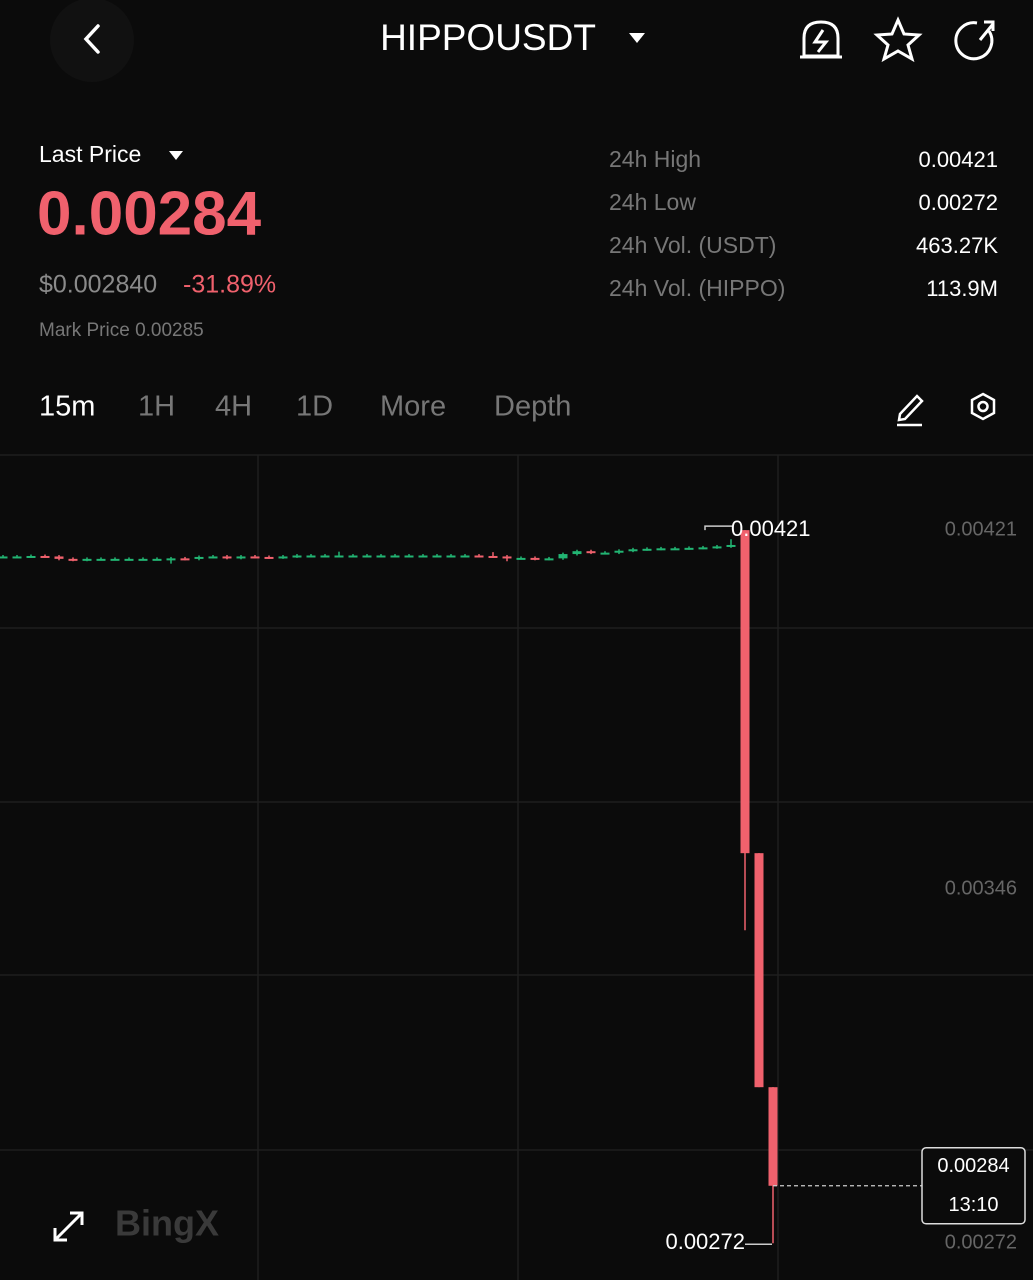  What do you see at coordinates (973, 1205) in the screenshot?
I see `countdown: 13:10` at bounding box center [973, 1205].